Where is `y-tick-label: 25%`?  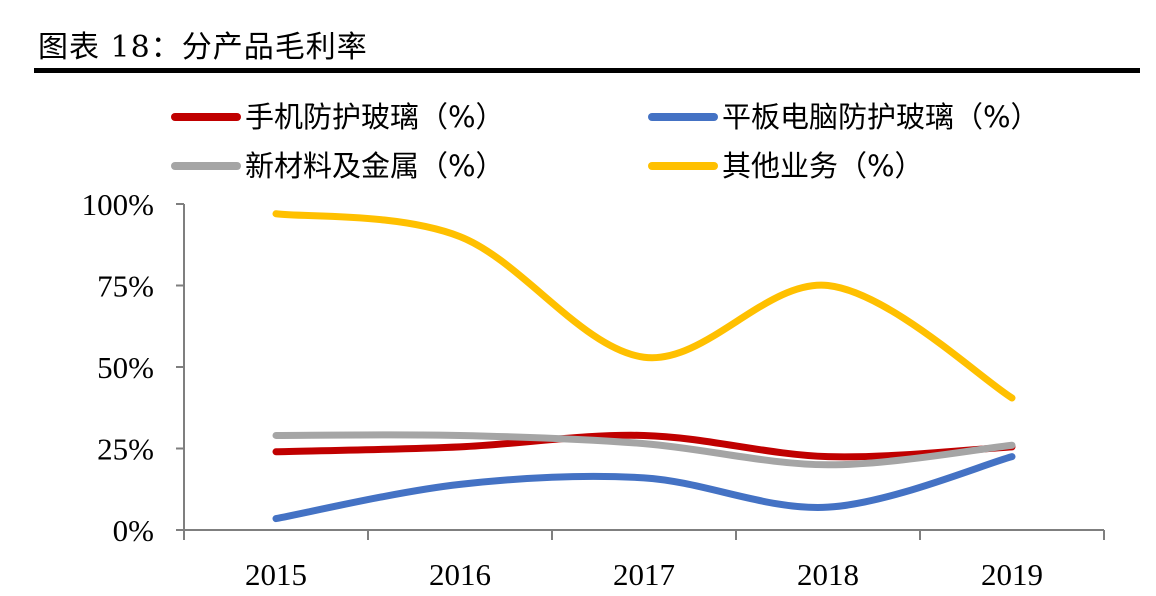 y-tick-label: 25% is located at coordinates (125, 449).